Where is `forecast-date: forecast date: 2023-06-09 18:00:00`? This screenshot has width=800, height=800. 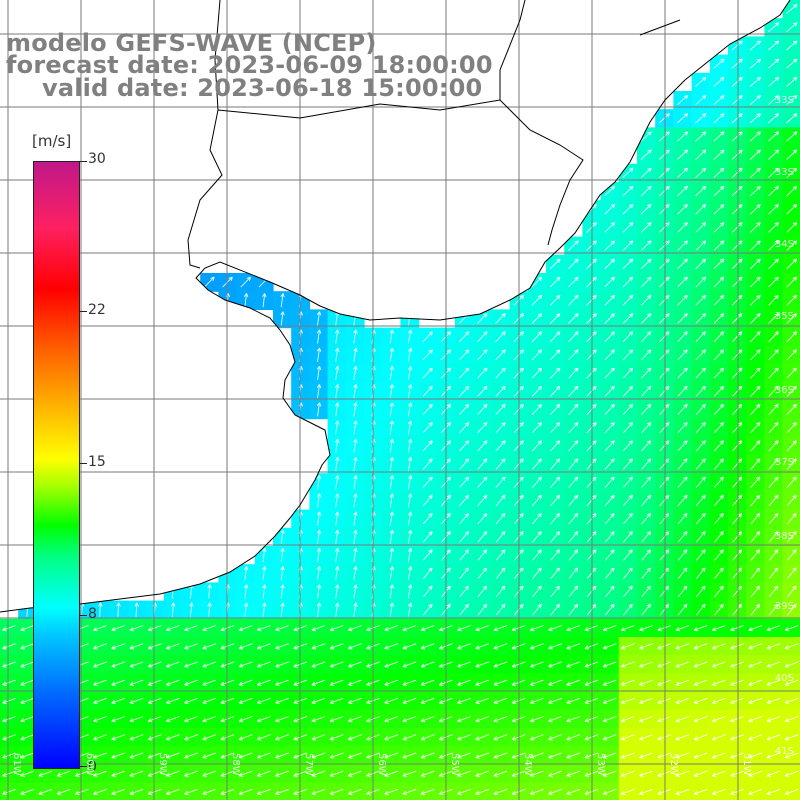 forecast-date: forecast date: 2023-06-09 18:00:00 is located at coordinates (249, 65).